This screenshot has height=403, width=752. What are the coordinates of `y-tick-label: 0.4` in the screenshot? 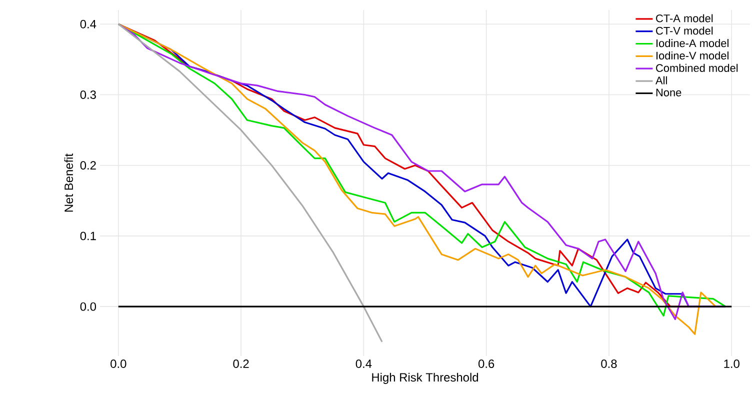 It's located at (88, 24).